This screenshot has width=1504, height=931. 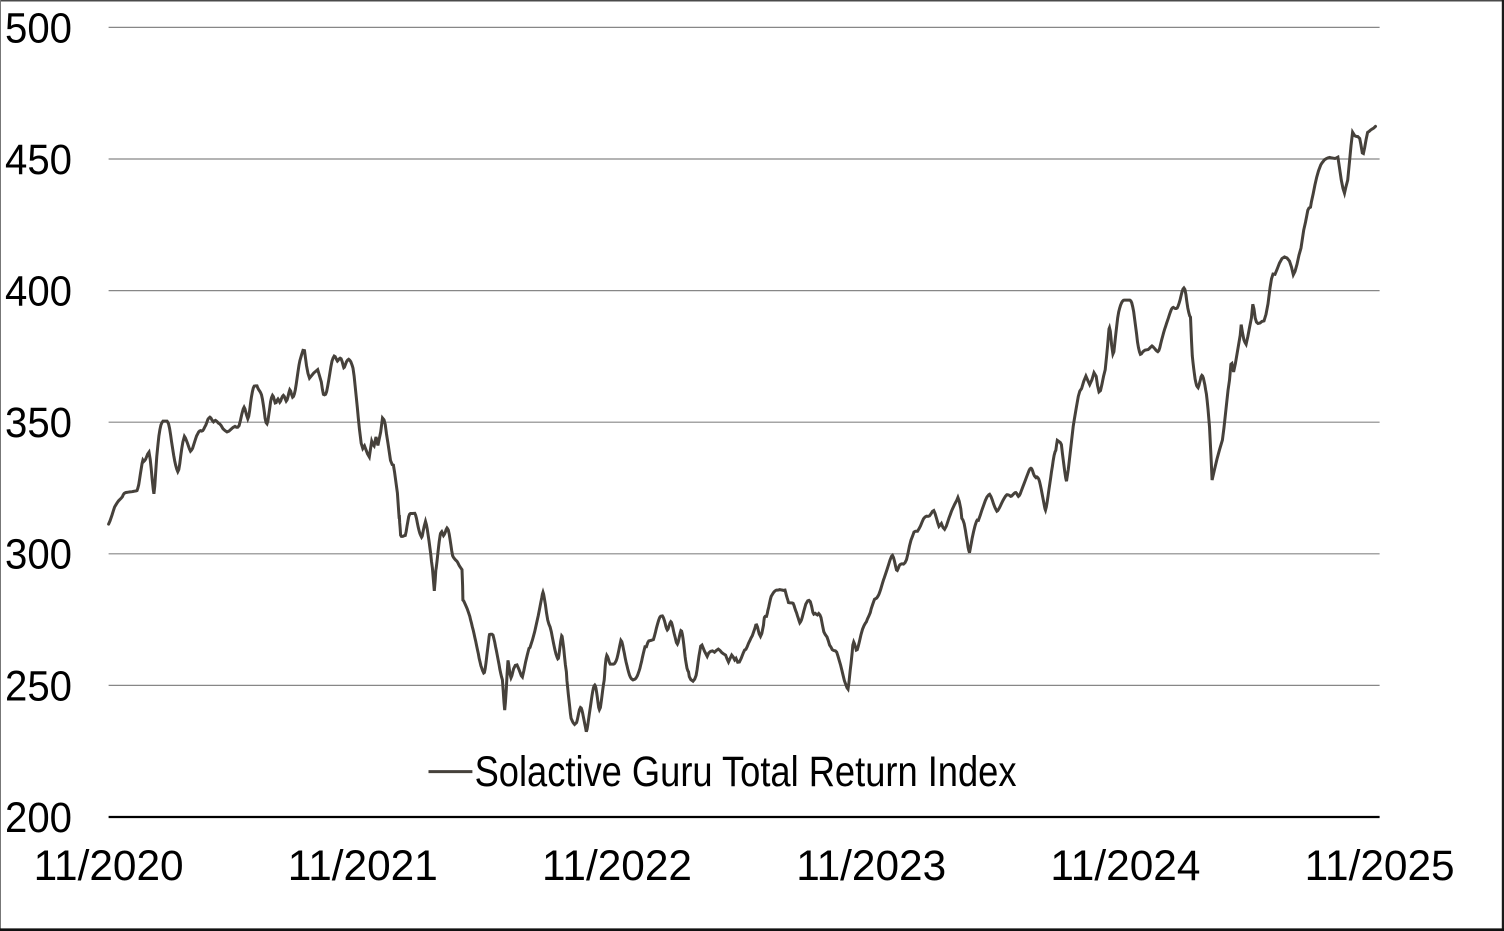 I want to click on svg-text: 450, so click(x=38, y=160).